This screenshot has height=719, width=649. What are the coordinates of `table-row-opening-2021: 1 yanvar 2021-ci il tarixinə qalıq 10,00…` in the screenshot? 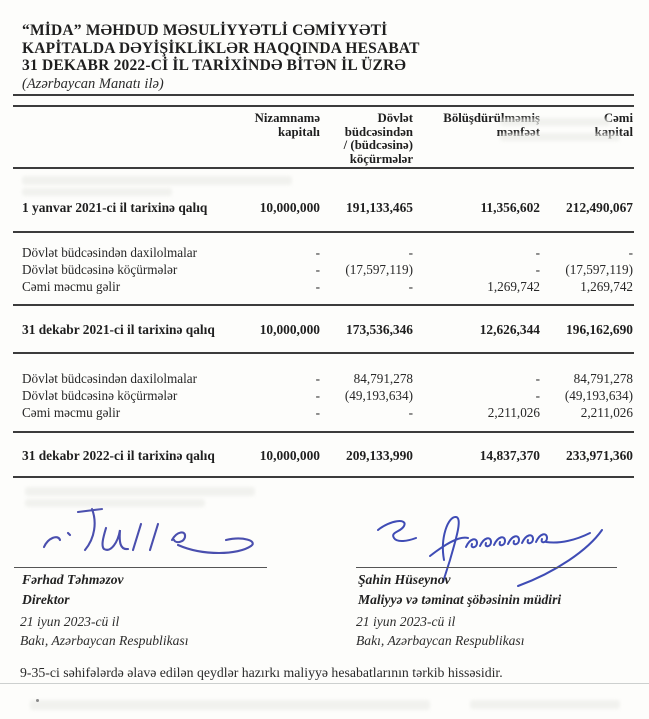 It's located at (323, 208).